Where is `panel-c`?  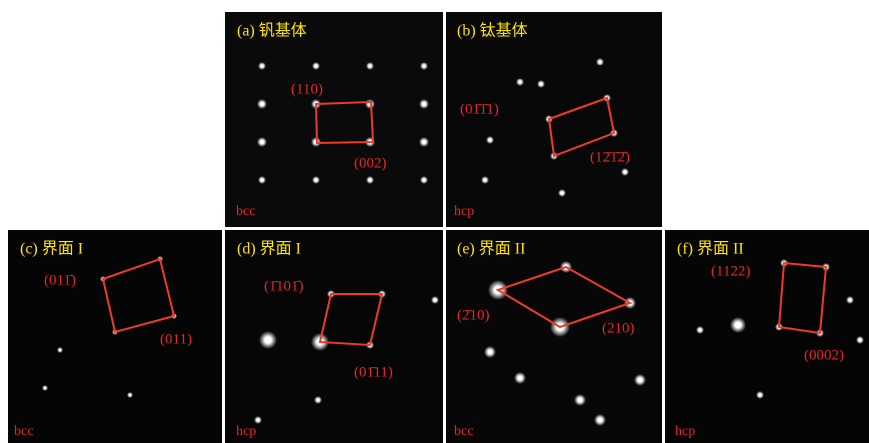 panel-c is located at coordinates (115, 336).